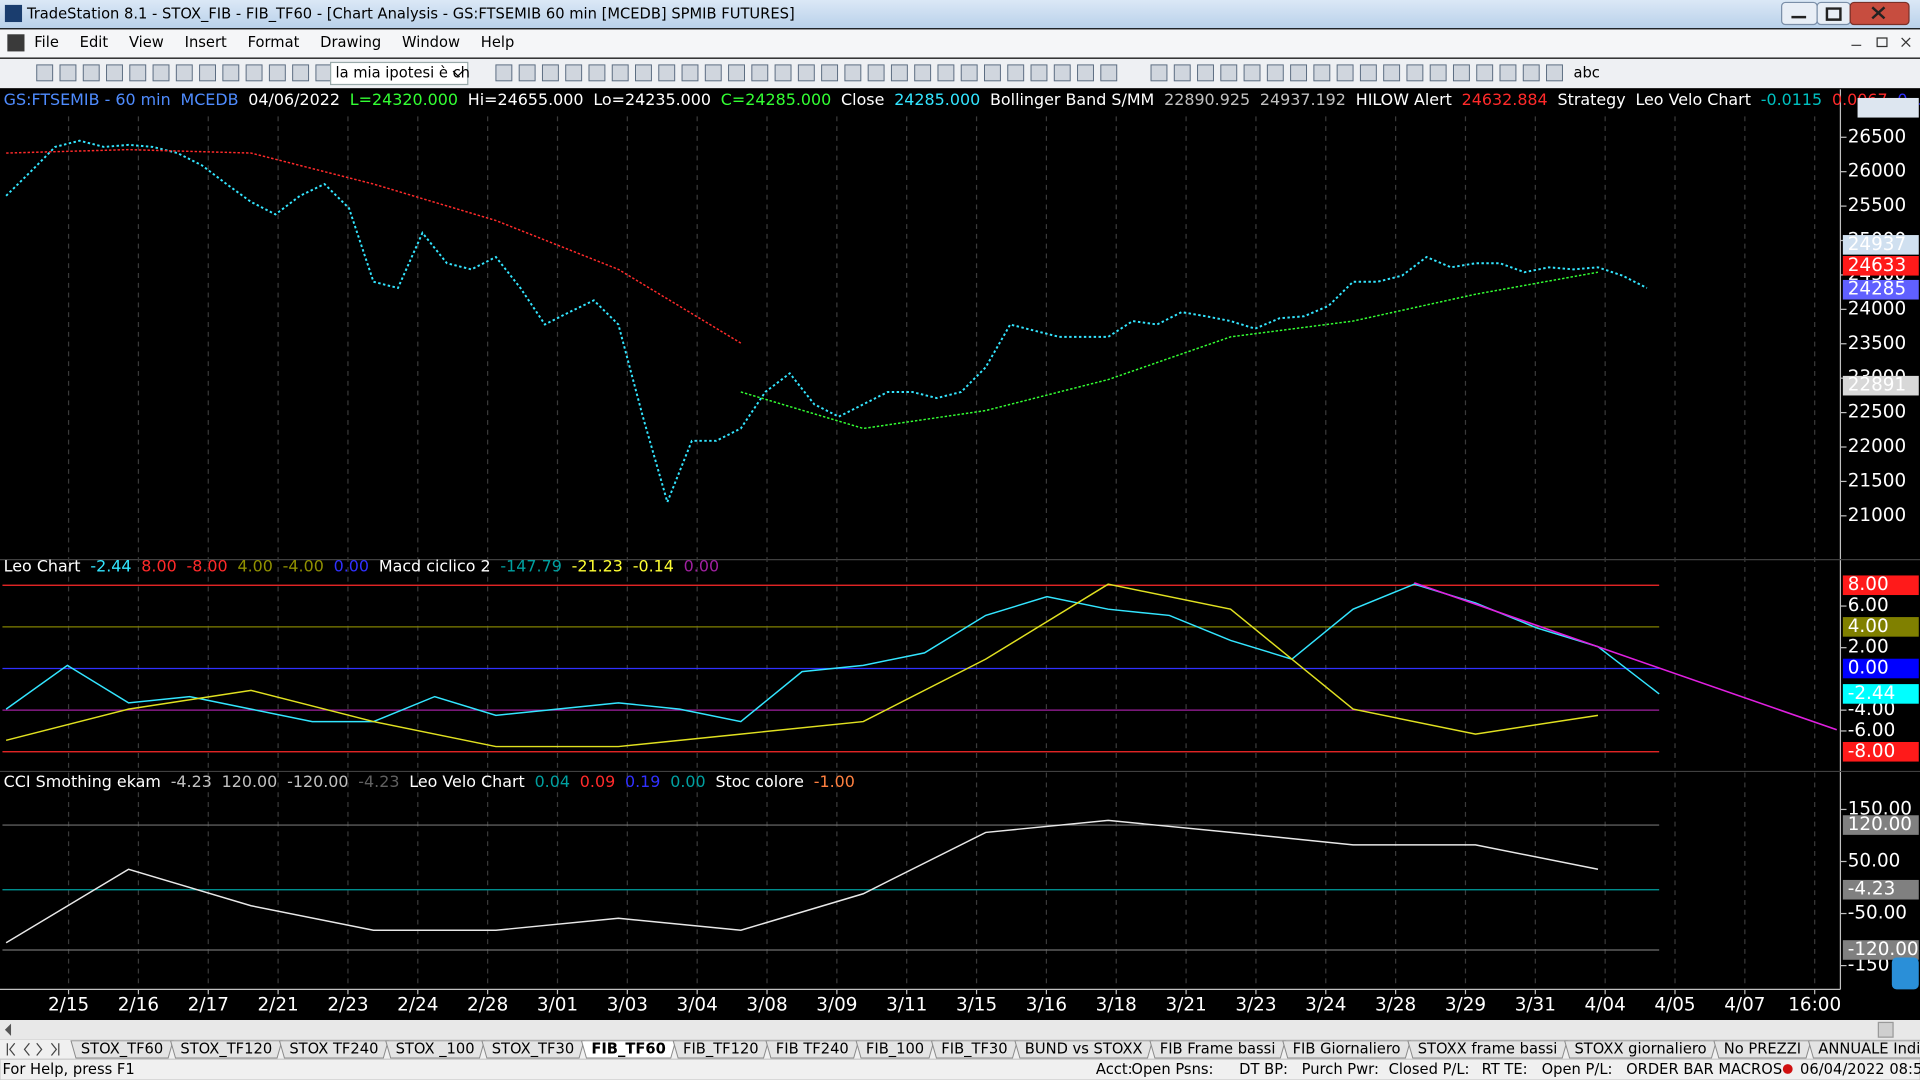 This screenshot has height=1080, width=1920. What do you see at coordinates (399, 73) in the screenshot?
I see `combo-box` at bounding box center [399, 73].